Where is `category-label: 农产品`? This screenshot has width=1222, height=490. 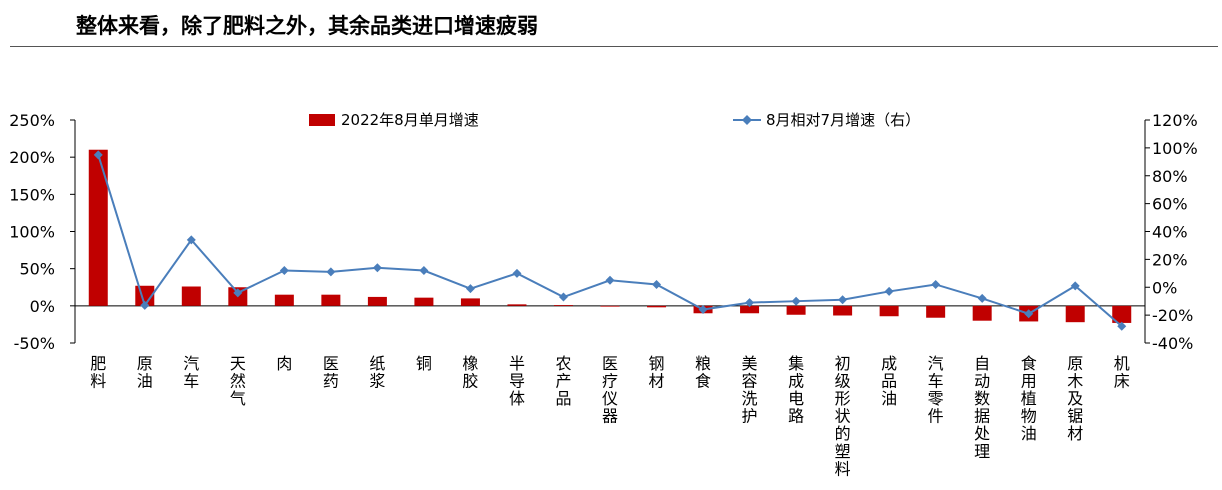
category-label: 农产品 is located at coordinates (563, 381).